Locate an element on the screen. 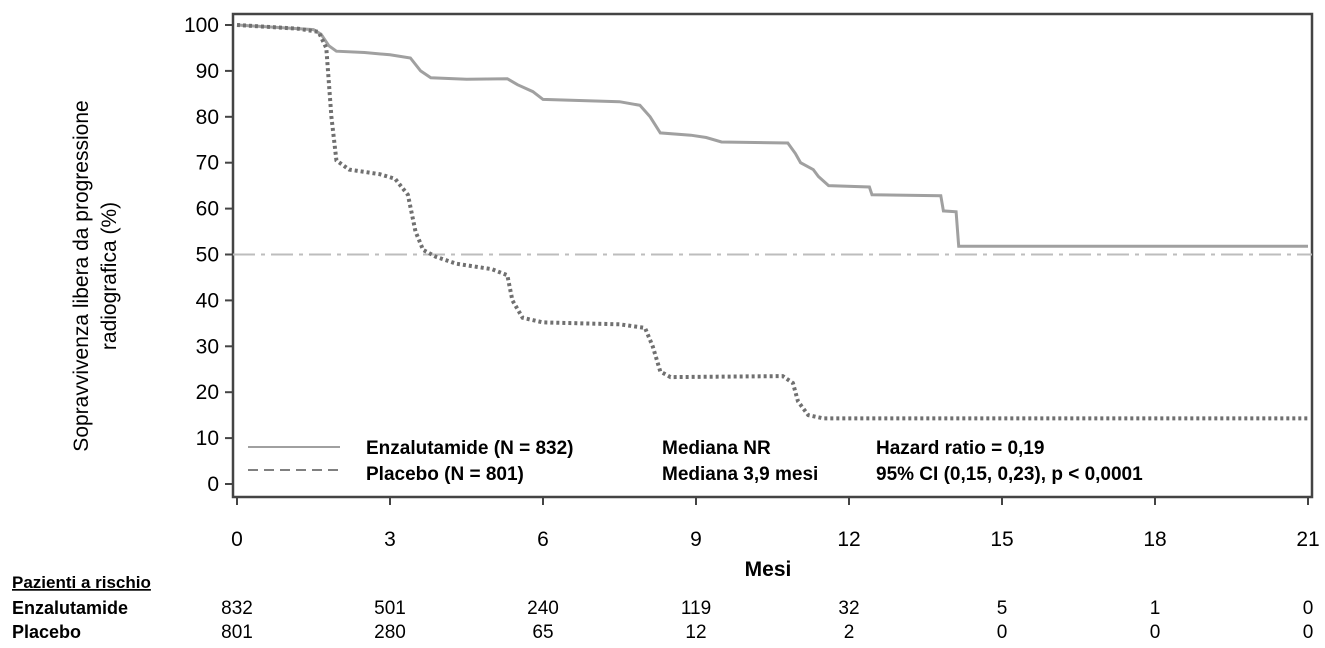 This screenshot has width=1325, height=648. y-tick-label: 50 is located at coordinates (207, 255).